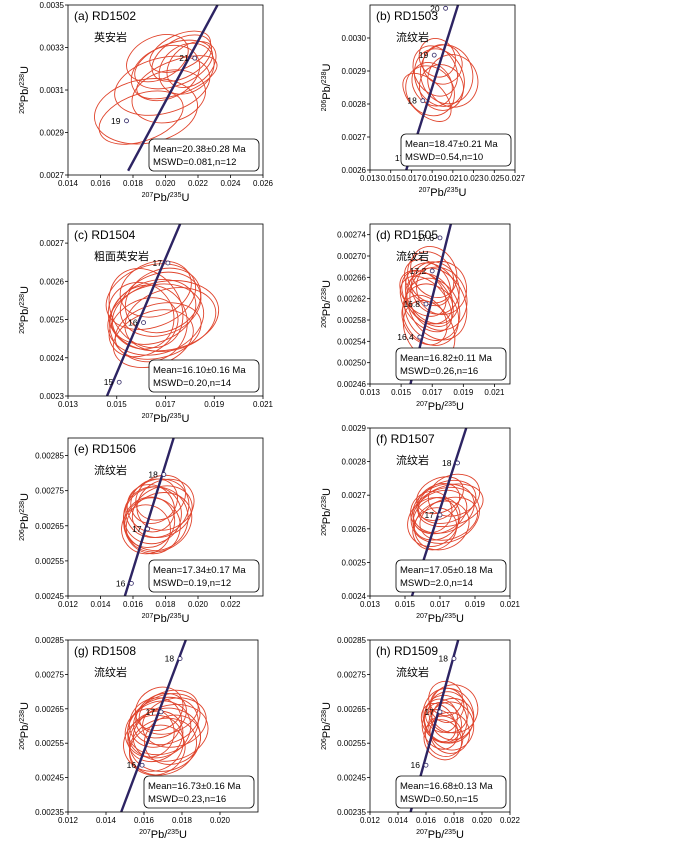 The image size is (700, 845). I want to click on mean-age-text: Mean=17.34±0.17 Ma, so click(199, 570).